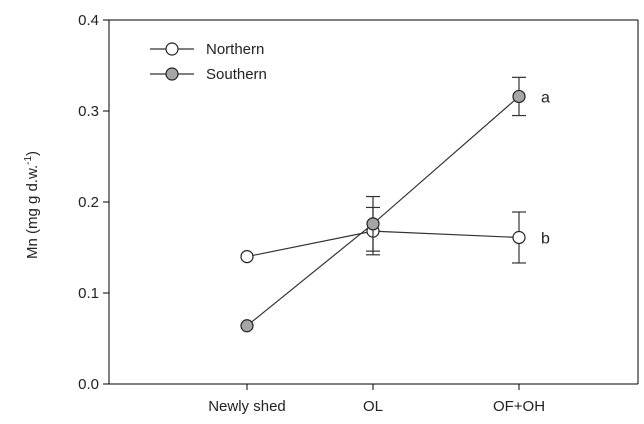  I want to click on x-tick-label: Newly shed, so click(247, 406).